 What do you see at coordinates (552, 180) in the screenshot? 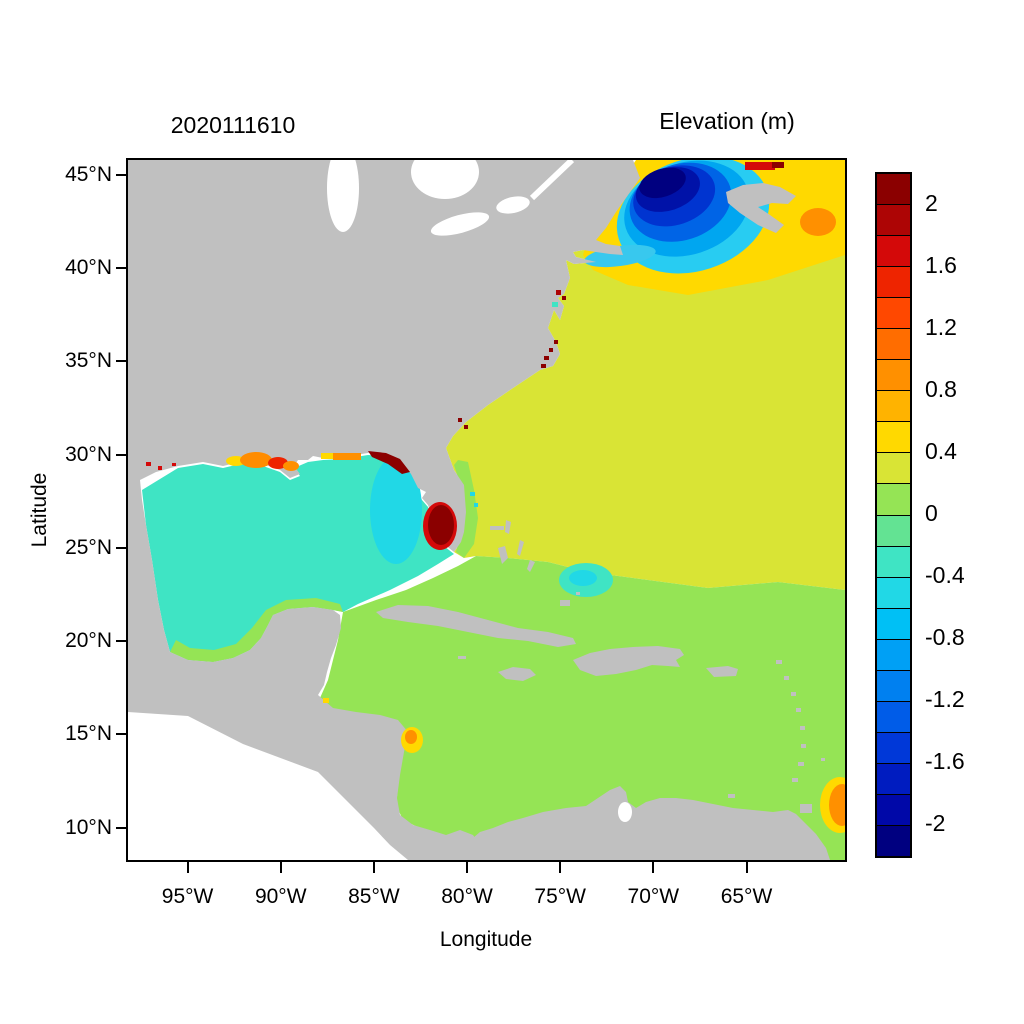
I see `st-lawrence-river` at bounding box center [552, 180].